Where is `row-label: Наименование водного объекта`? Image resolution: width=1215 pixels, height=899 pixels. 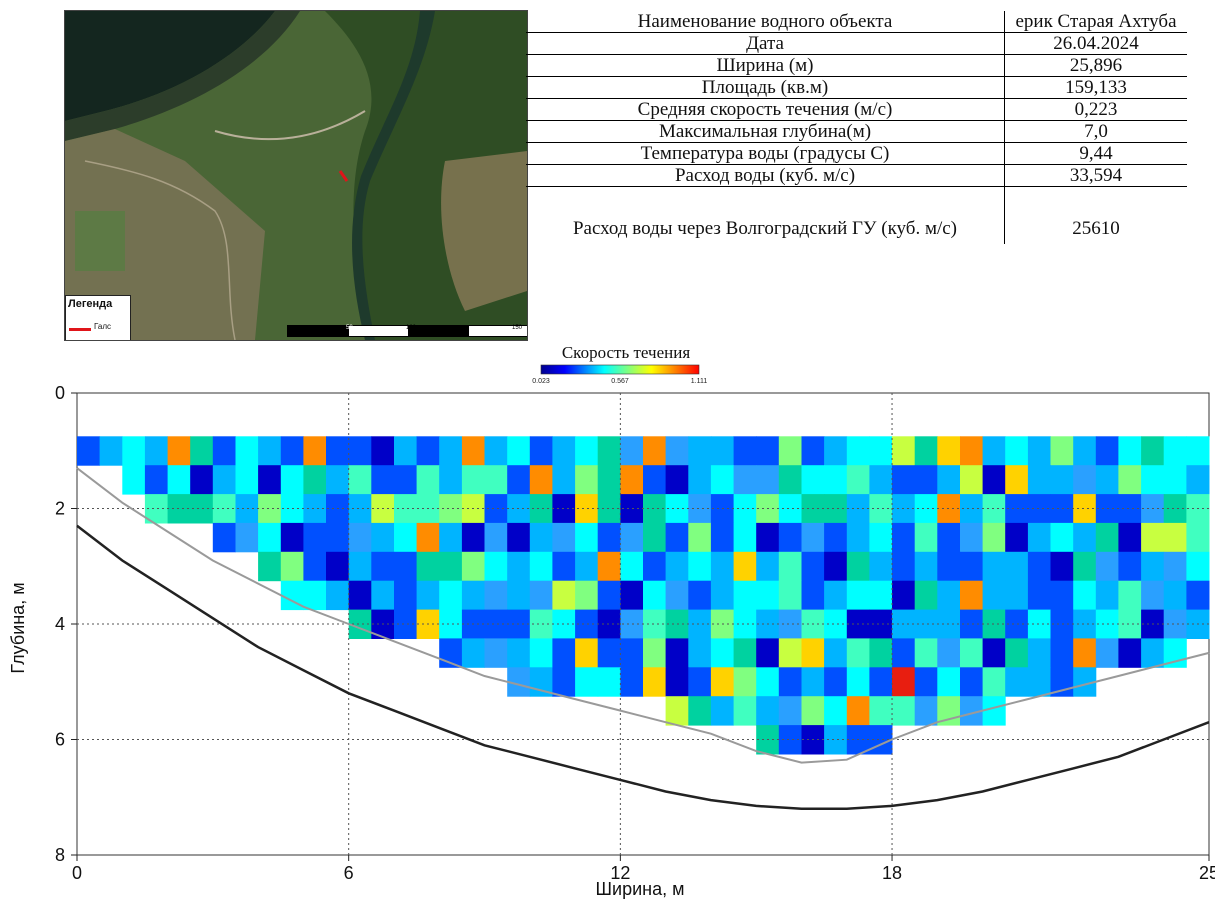
row-label: Наименование водного объекта is located at coordinates (765, 22).